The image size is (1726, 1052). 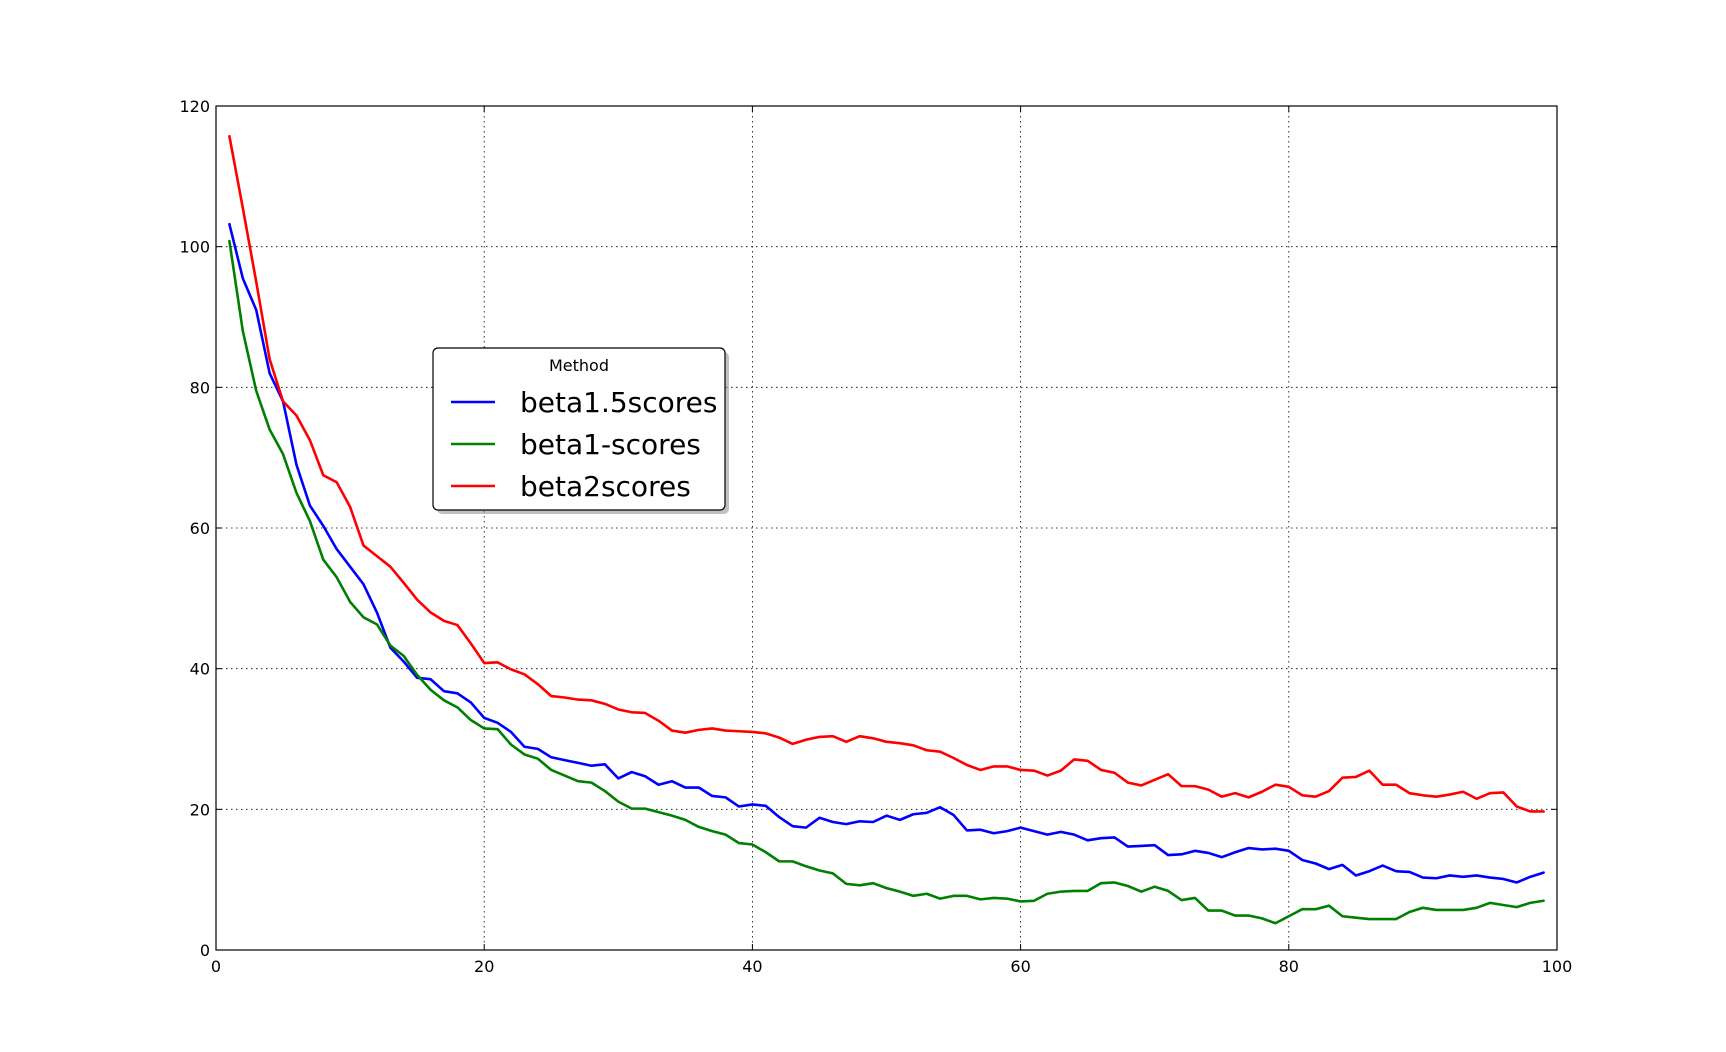 What do you see at coordinates (1289, 966) in the screenshot?
I see `x-tick-label: 80` at bounding box center [1289, 966].